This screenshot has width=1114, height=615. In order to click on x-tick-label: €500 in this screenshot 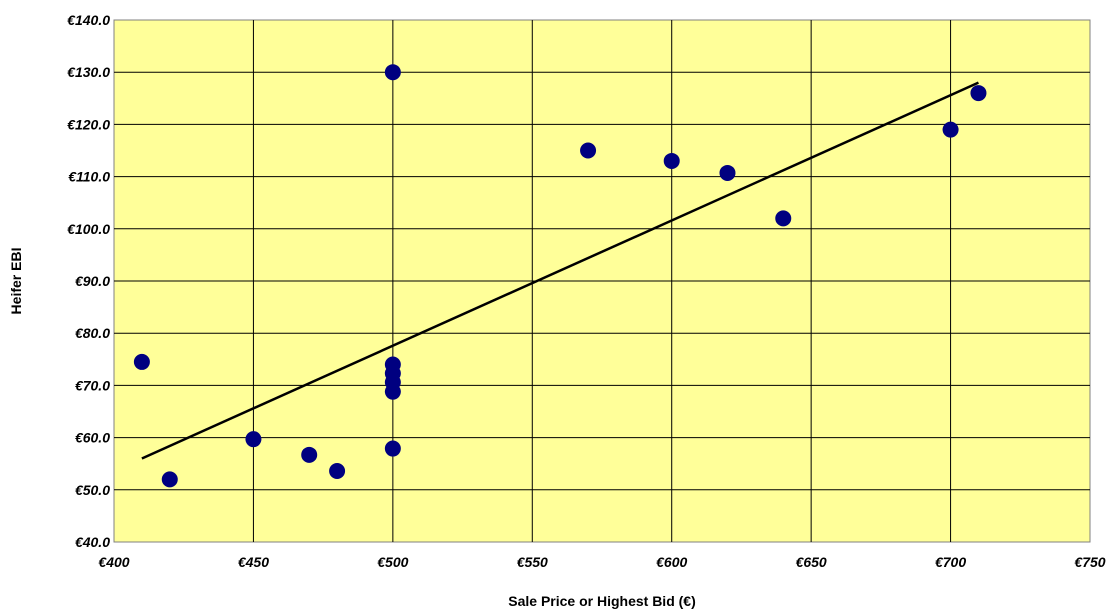, I will do `click(392, 562)`.